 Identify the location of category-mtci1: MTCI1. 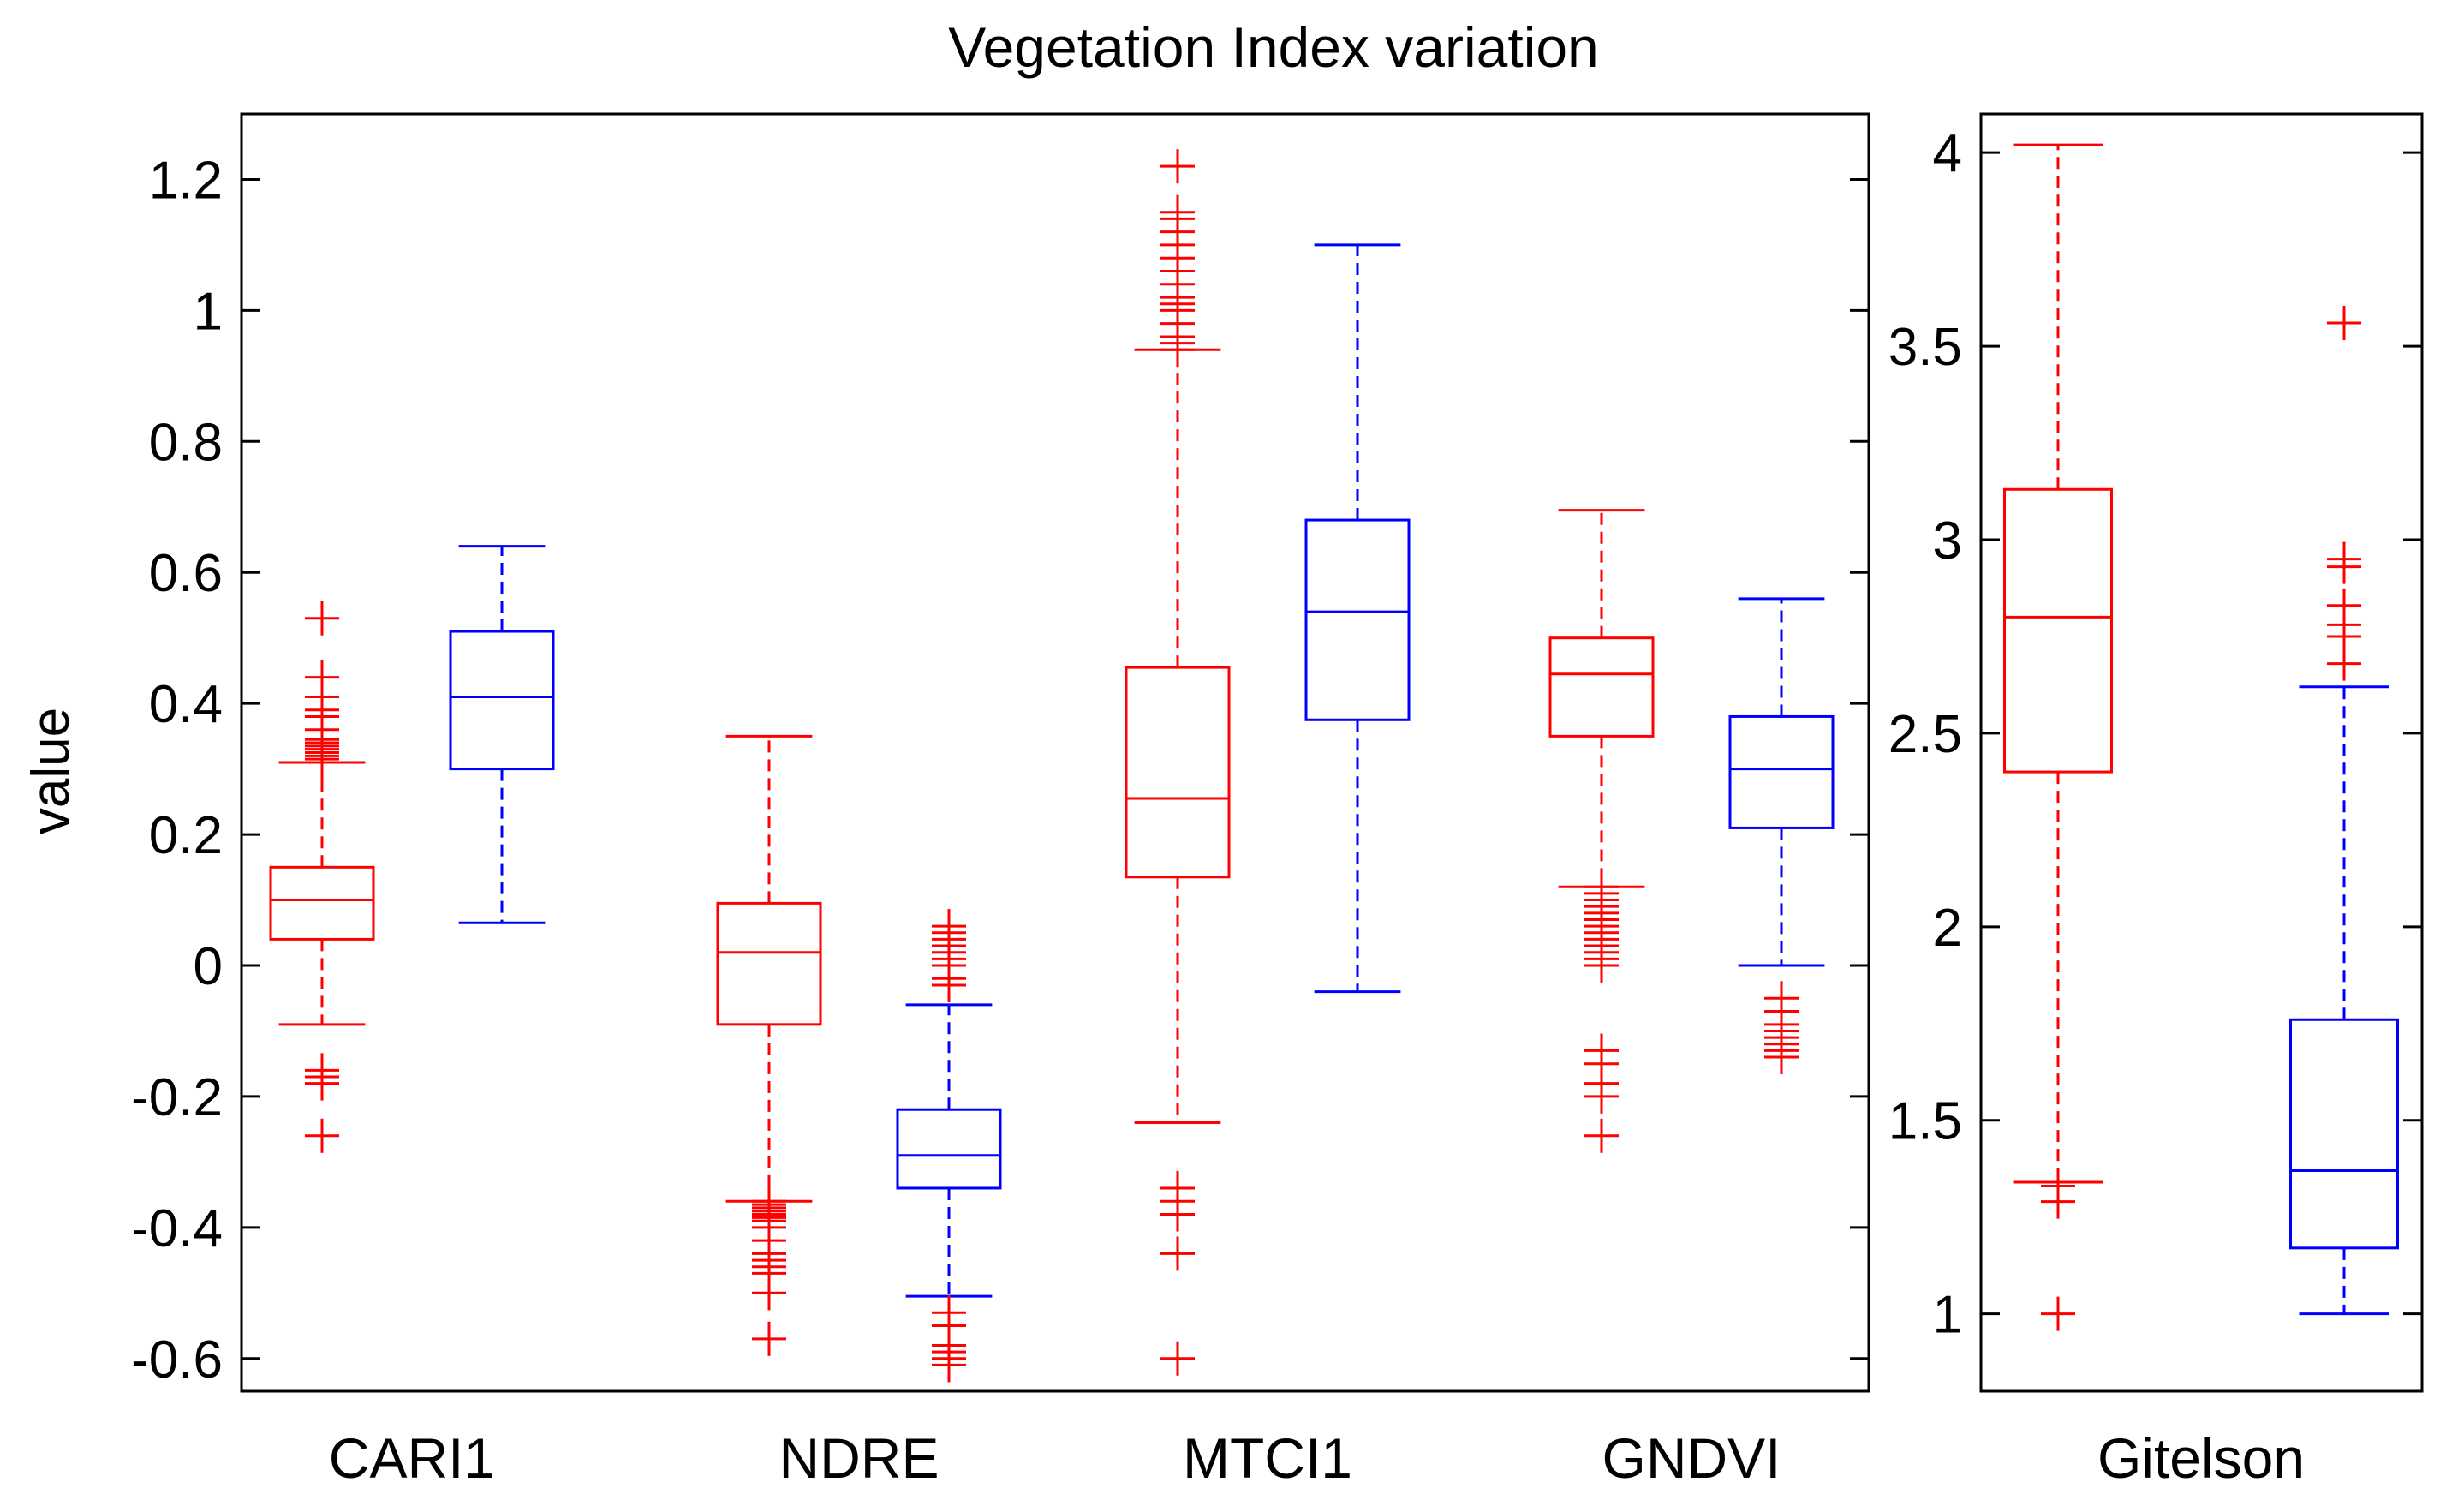
(1268, 819).